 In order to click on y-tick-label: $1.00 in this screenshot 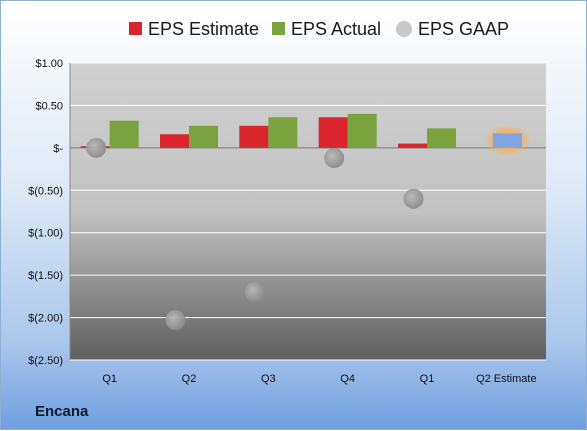, I will do `click(49, 64)`.